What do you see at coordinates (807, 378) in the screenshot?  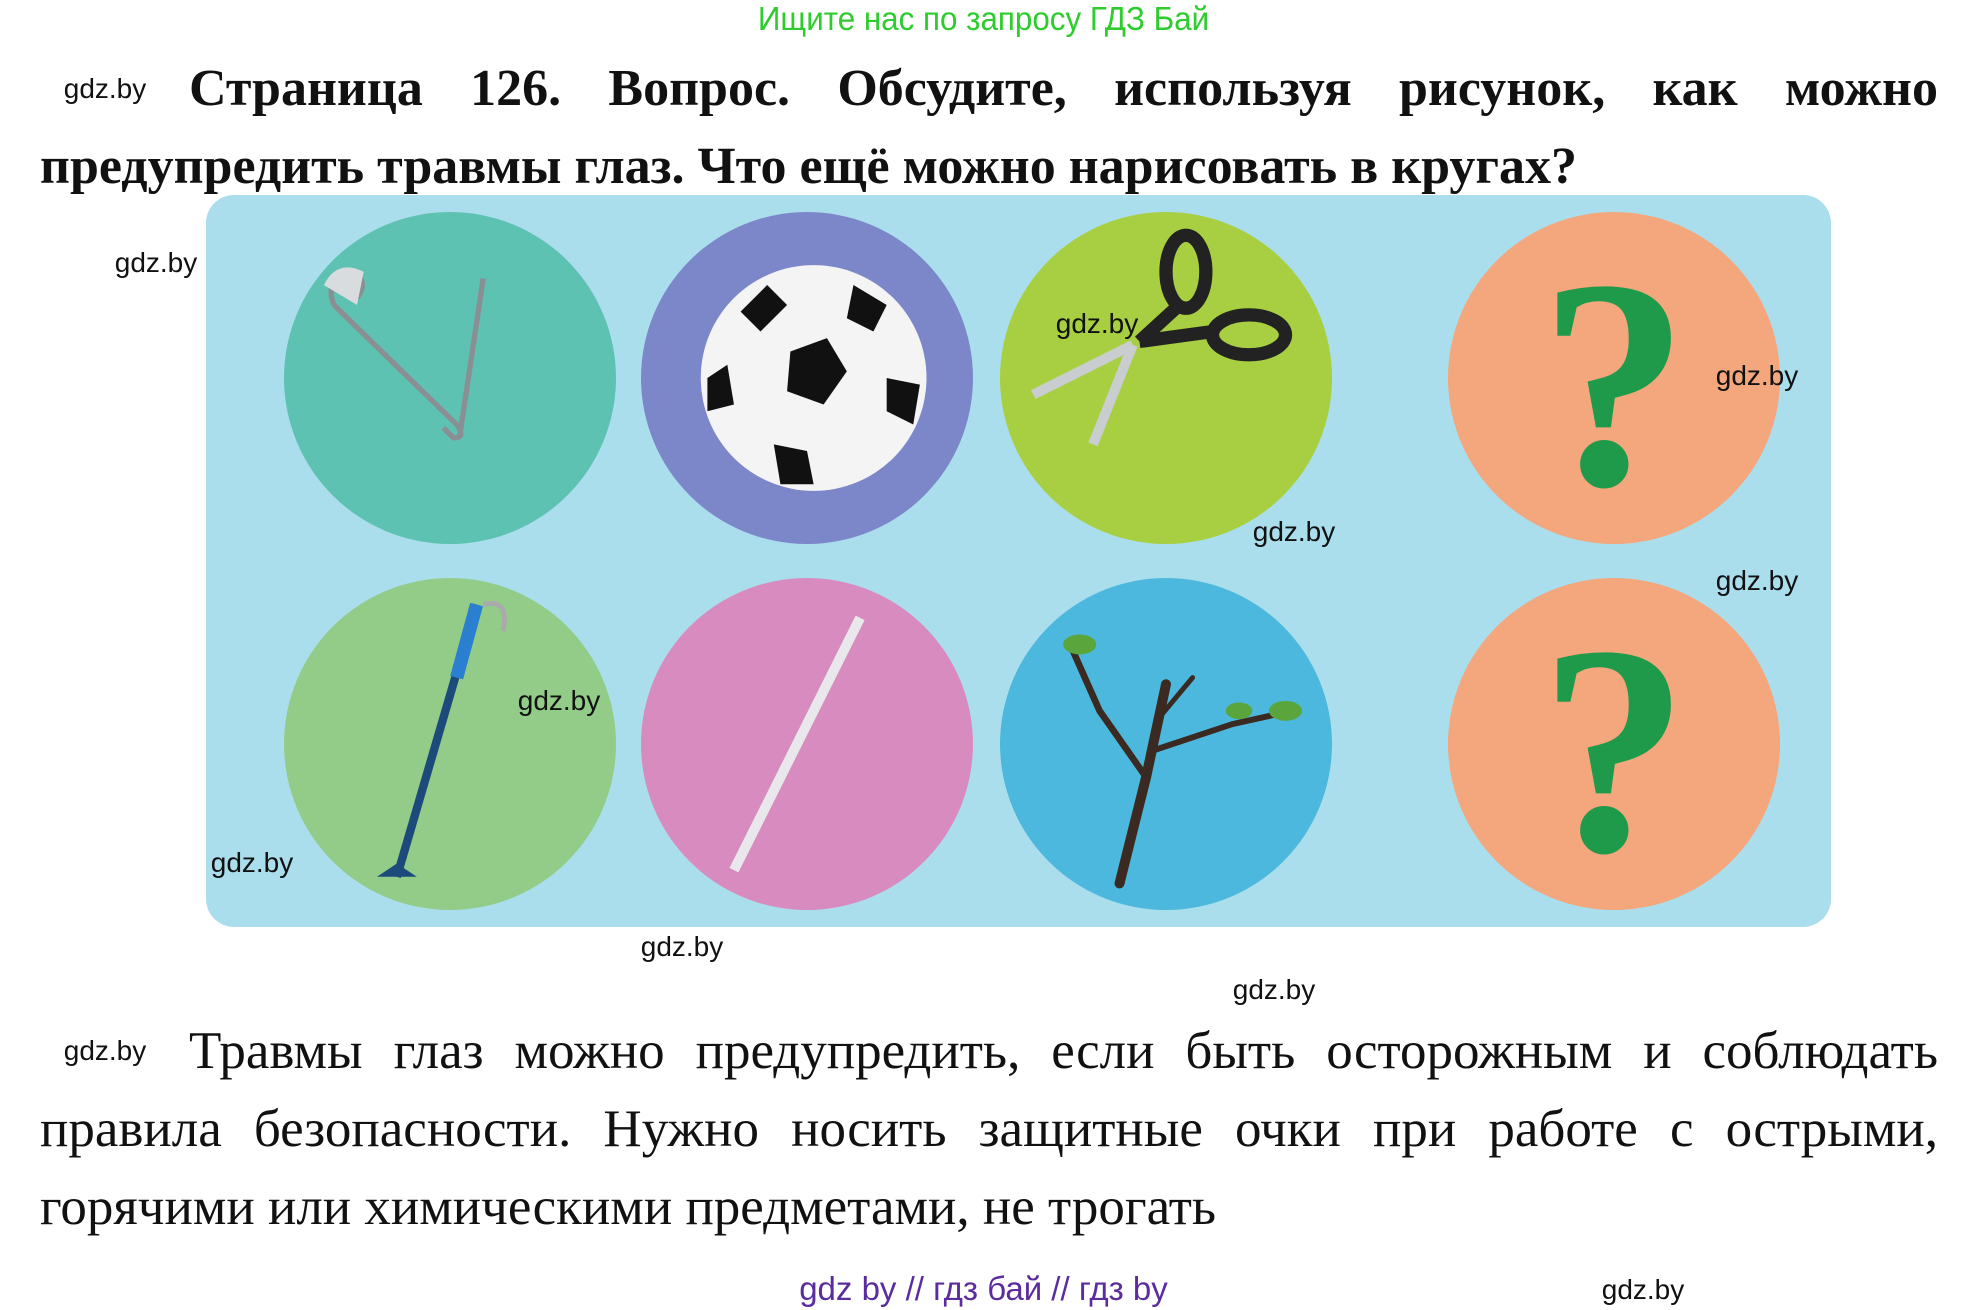 I see `soccer-ball-icon` at bounding box center [807, 378].